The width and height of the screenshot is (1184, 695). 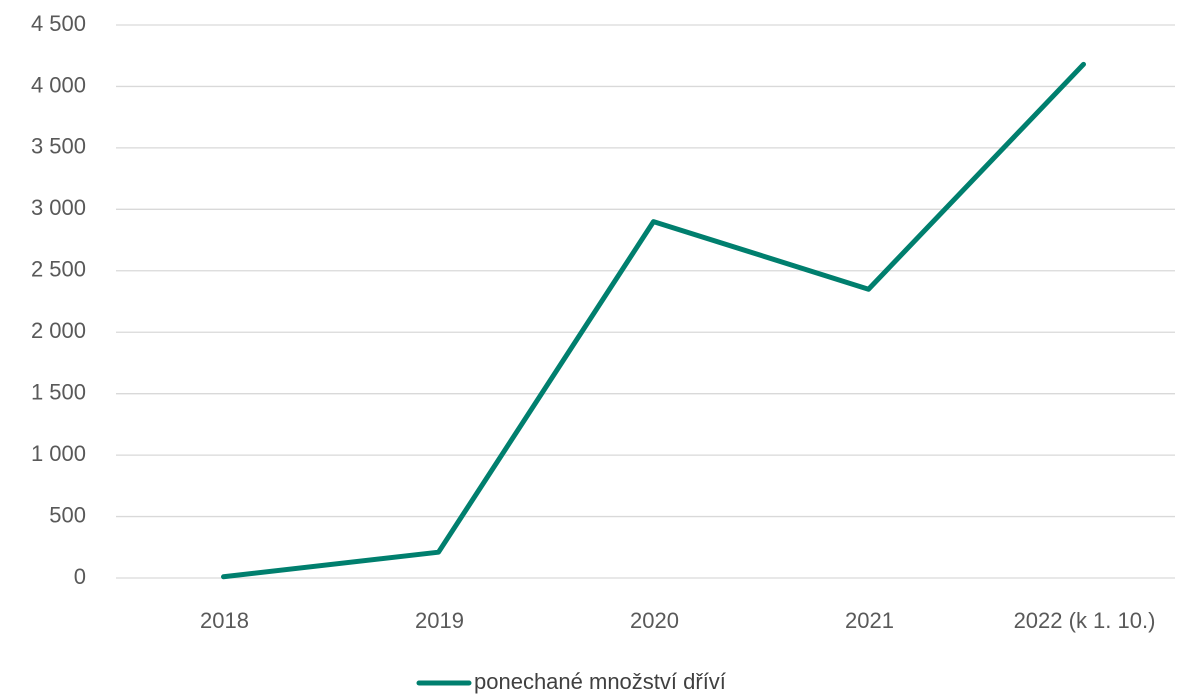 I want to click on y-tick-label: 3 000, so click(x=58, y=207).